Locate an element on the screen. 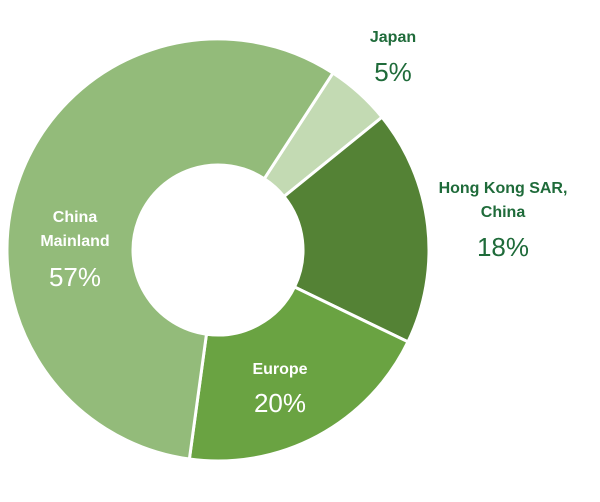 Image resolution: width=600 pixels, height=502 pixels. value-label: 5% is located at coordinates (393, 72).